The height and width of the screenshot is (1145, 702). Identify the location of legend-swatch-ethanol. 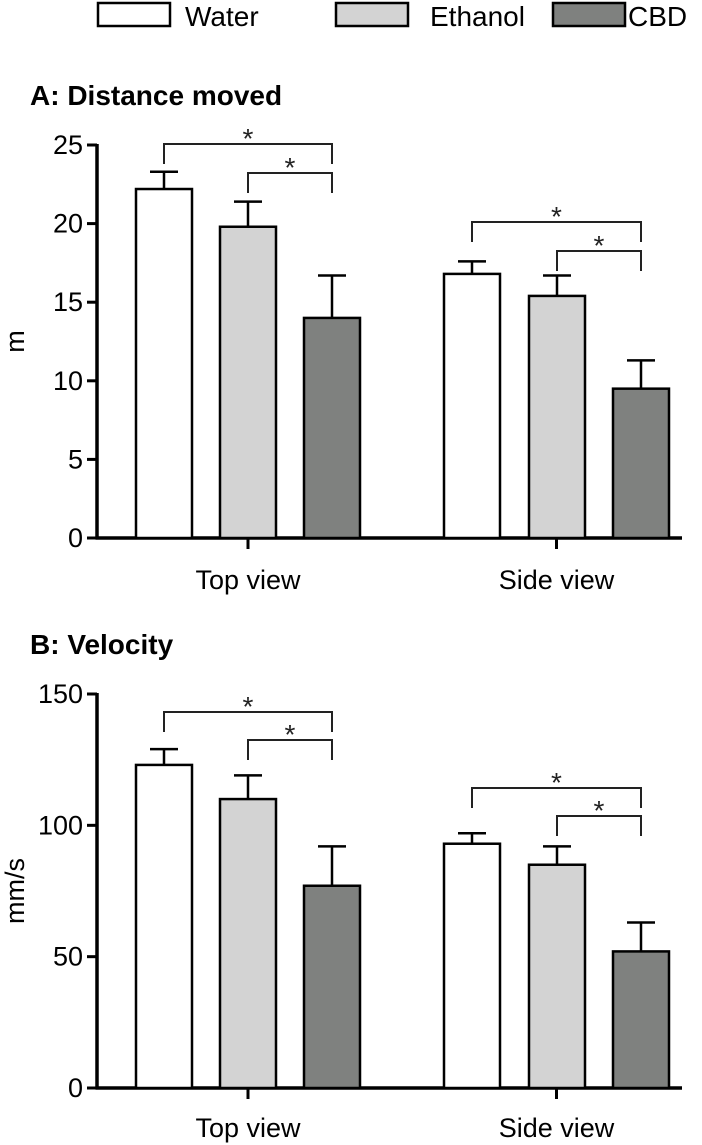
(372, 14).